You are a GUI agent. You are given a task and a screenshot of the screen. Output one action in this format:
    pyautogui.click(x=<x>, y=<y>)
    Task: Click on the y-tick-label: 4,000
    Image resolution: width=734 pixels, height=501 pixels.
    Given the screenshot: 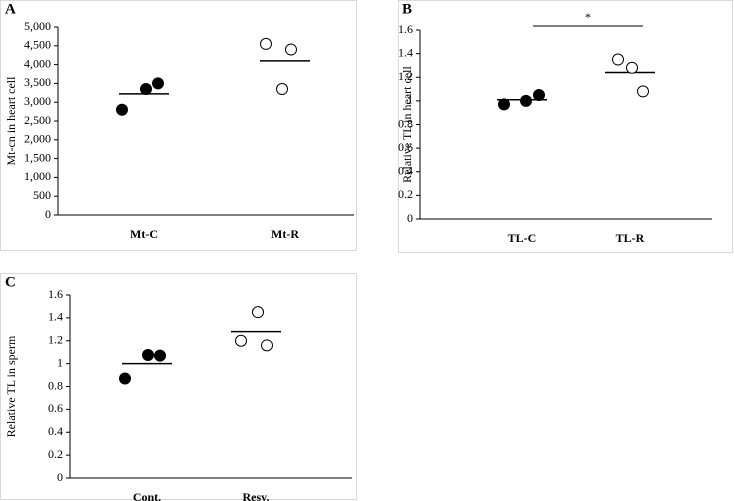 What is the action you would take?
    pyautogui.click(x=37, y=63)
    